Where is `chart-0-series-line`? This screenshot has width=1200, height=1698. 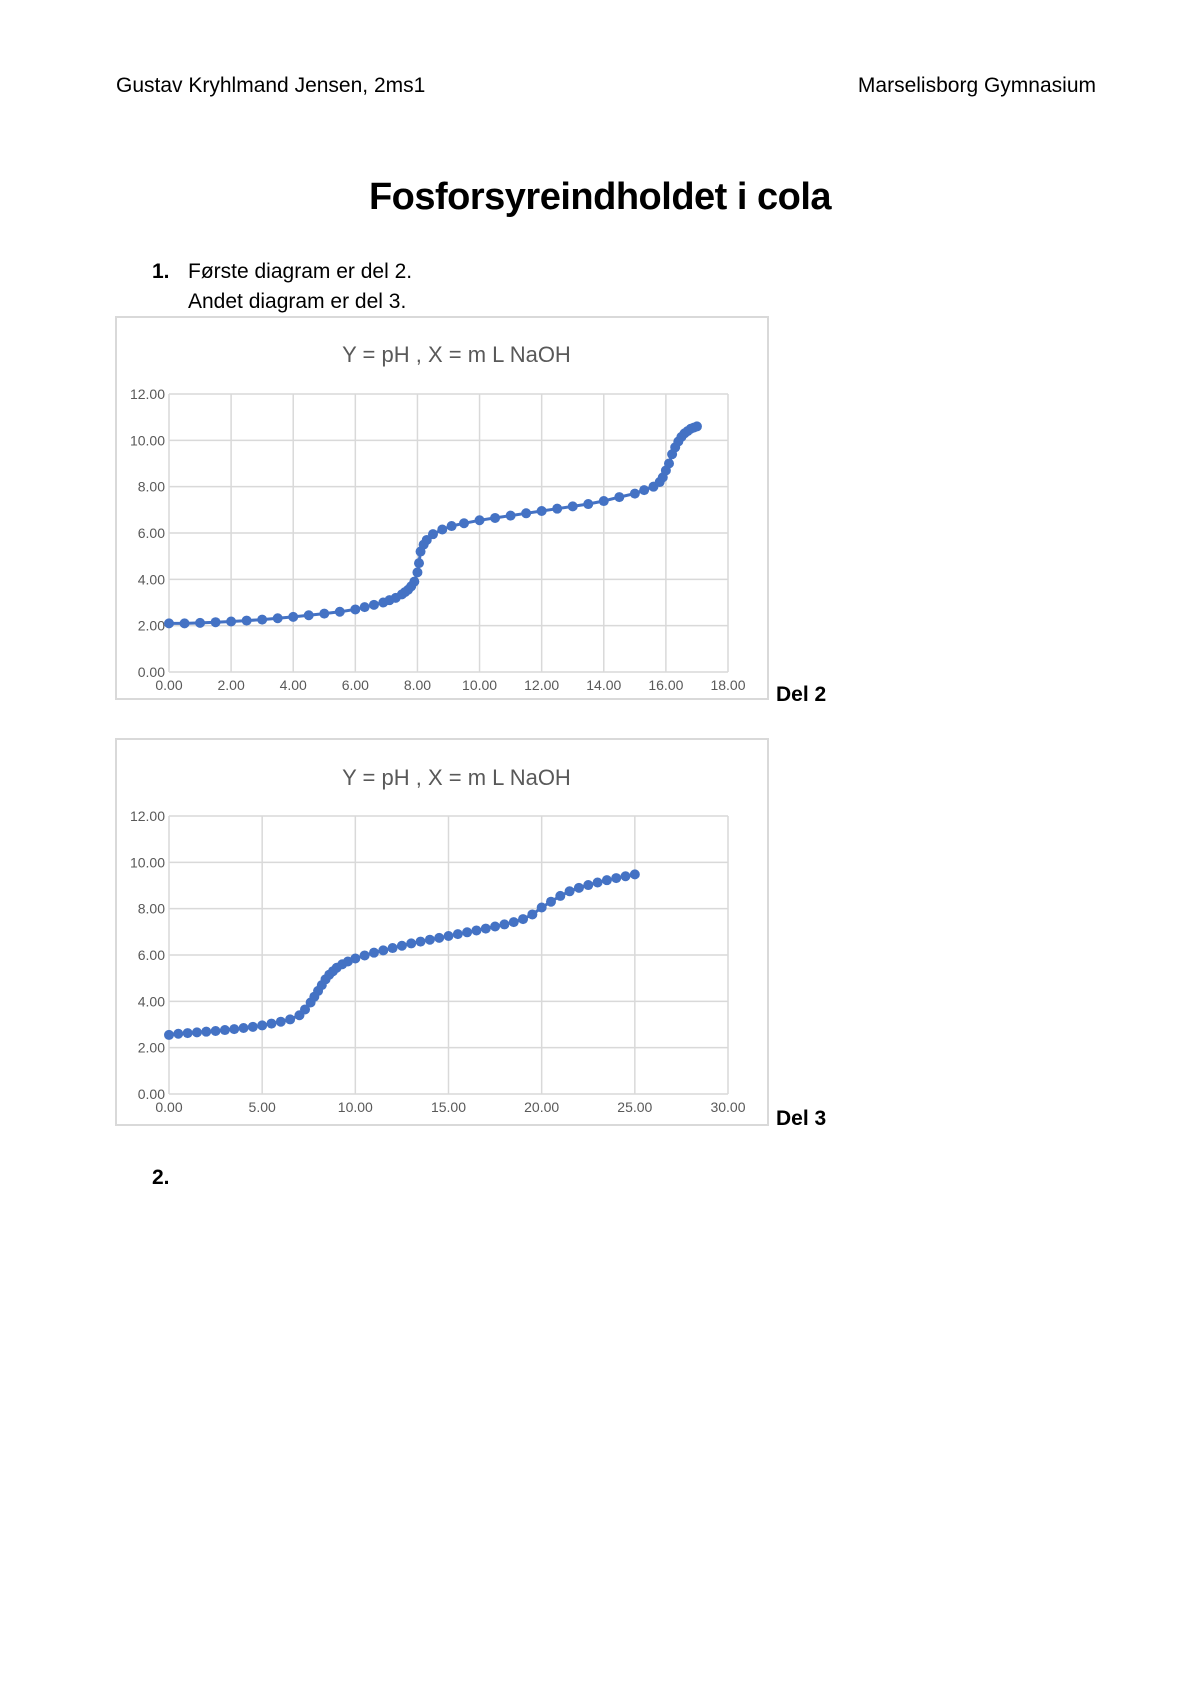
chart-0-series-line is located at coordinates (433, 525).